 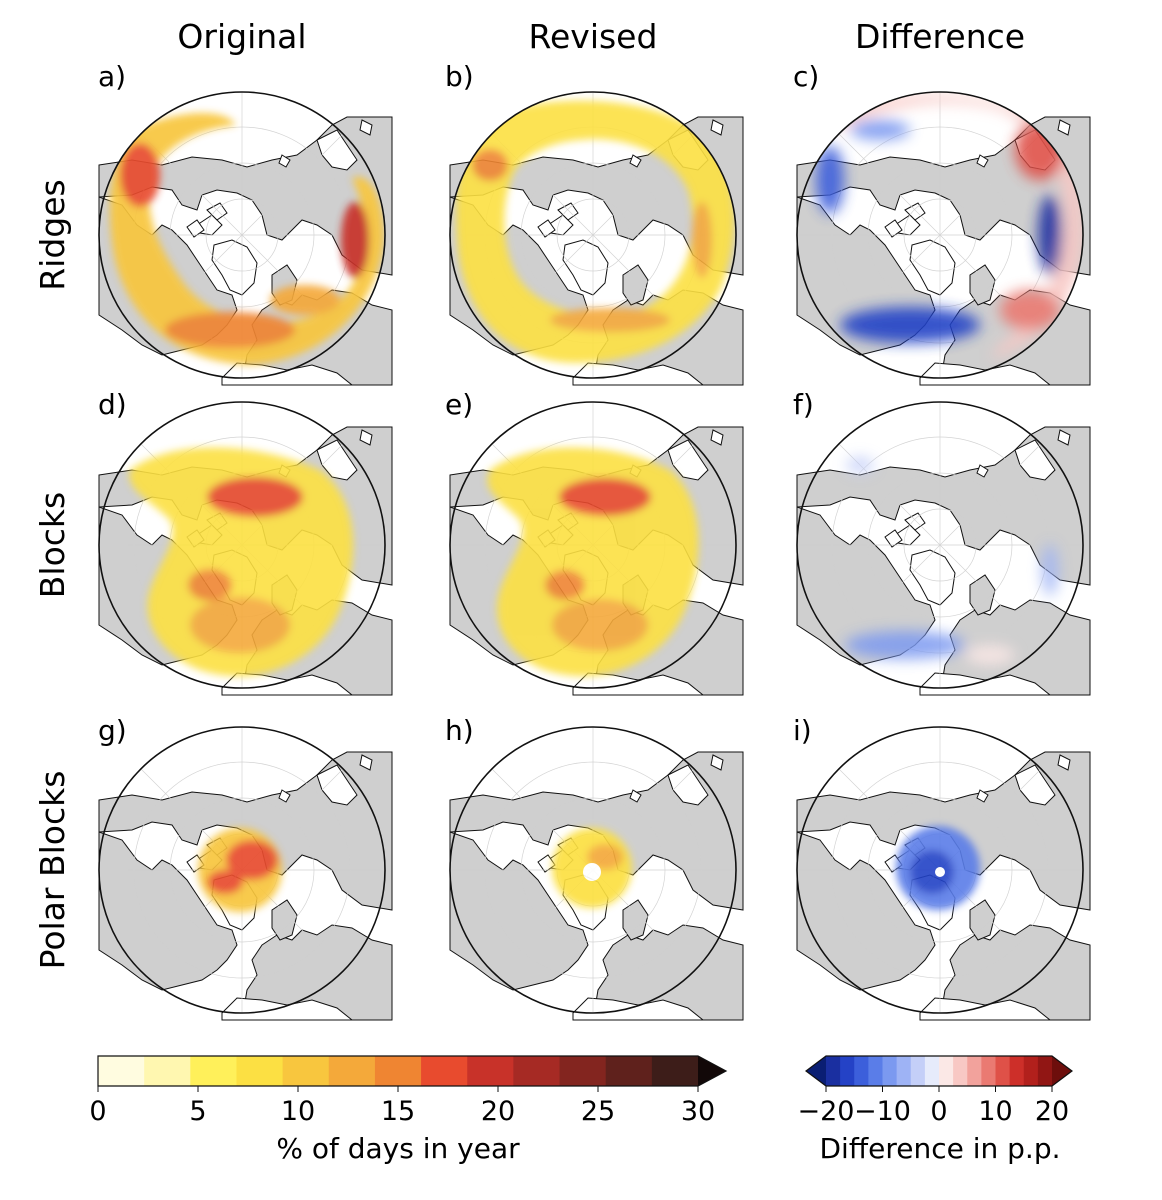 I want to click on panel-label-a: a), so click(x=112, y=76).